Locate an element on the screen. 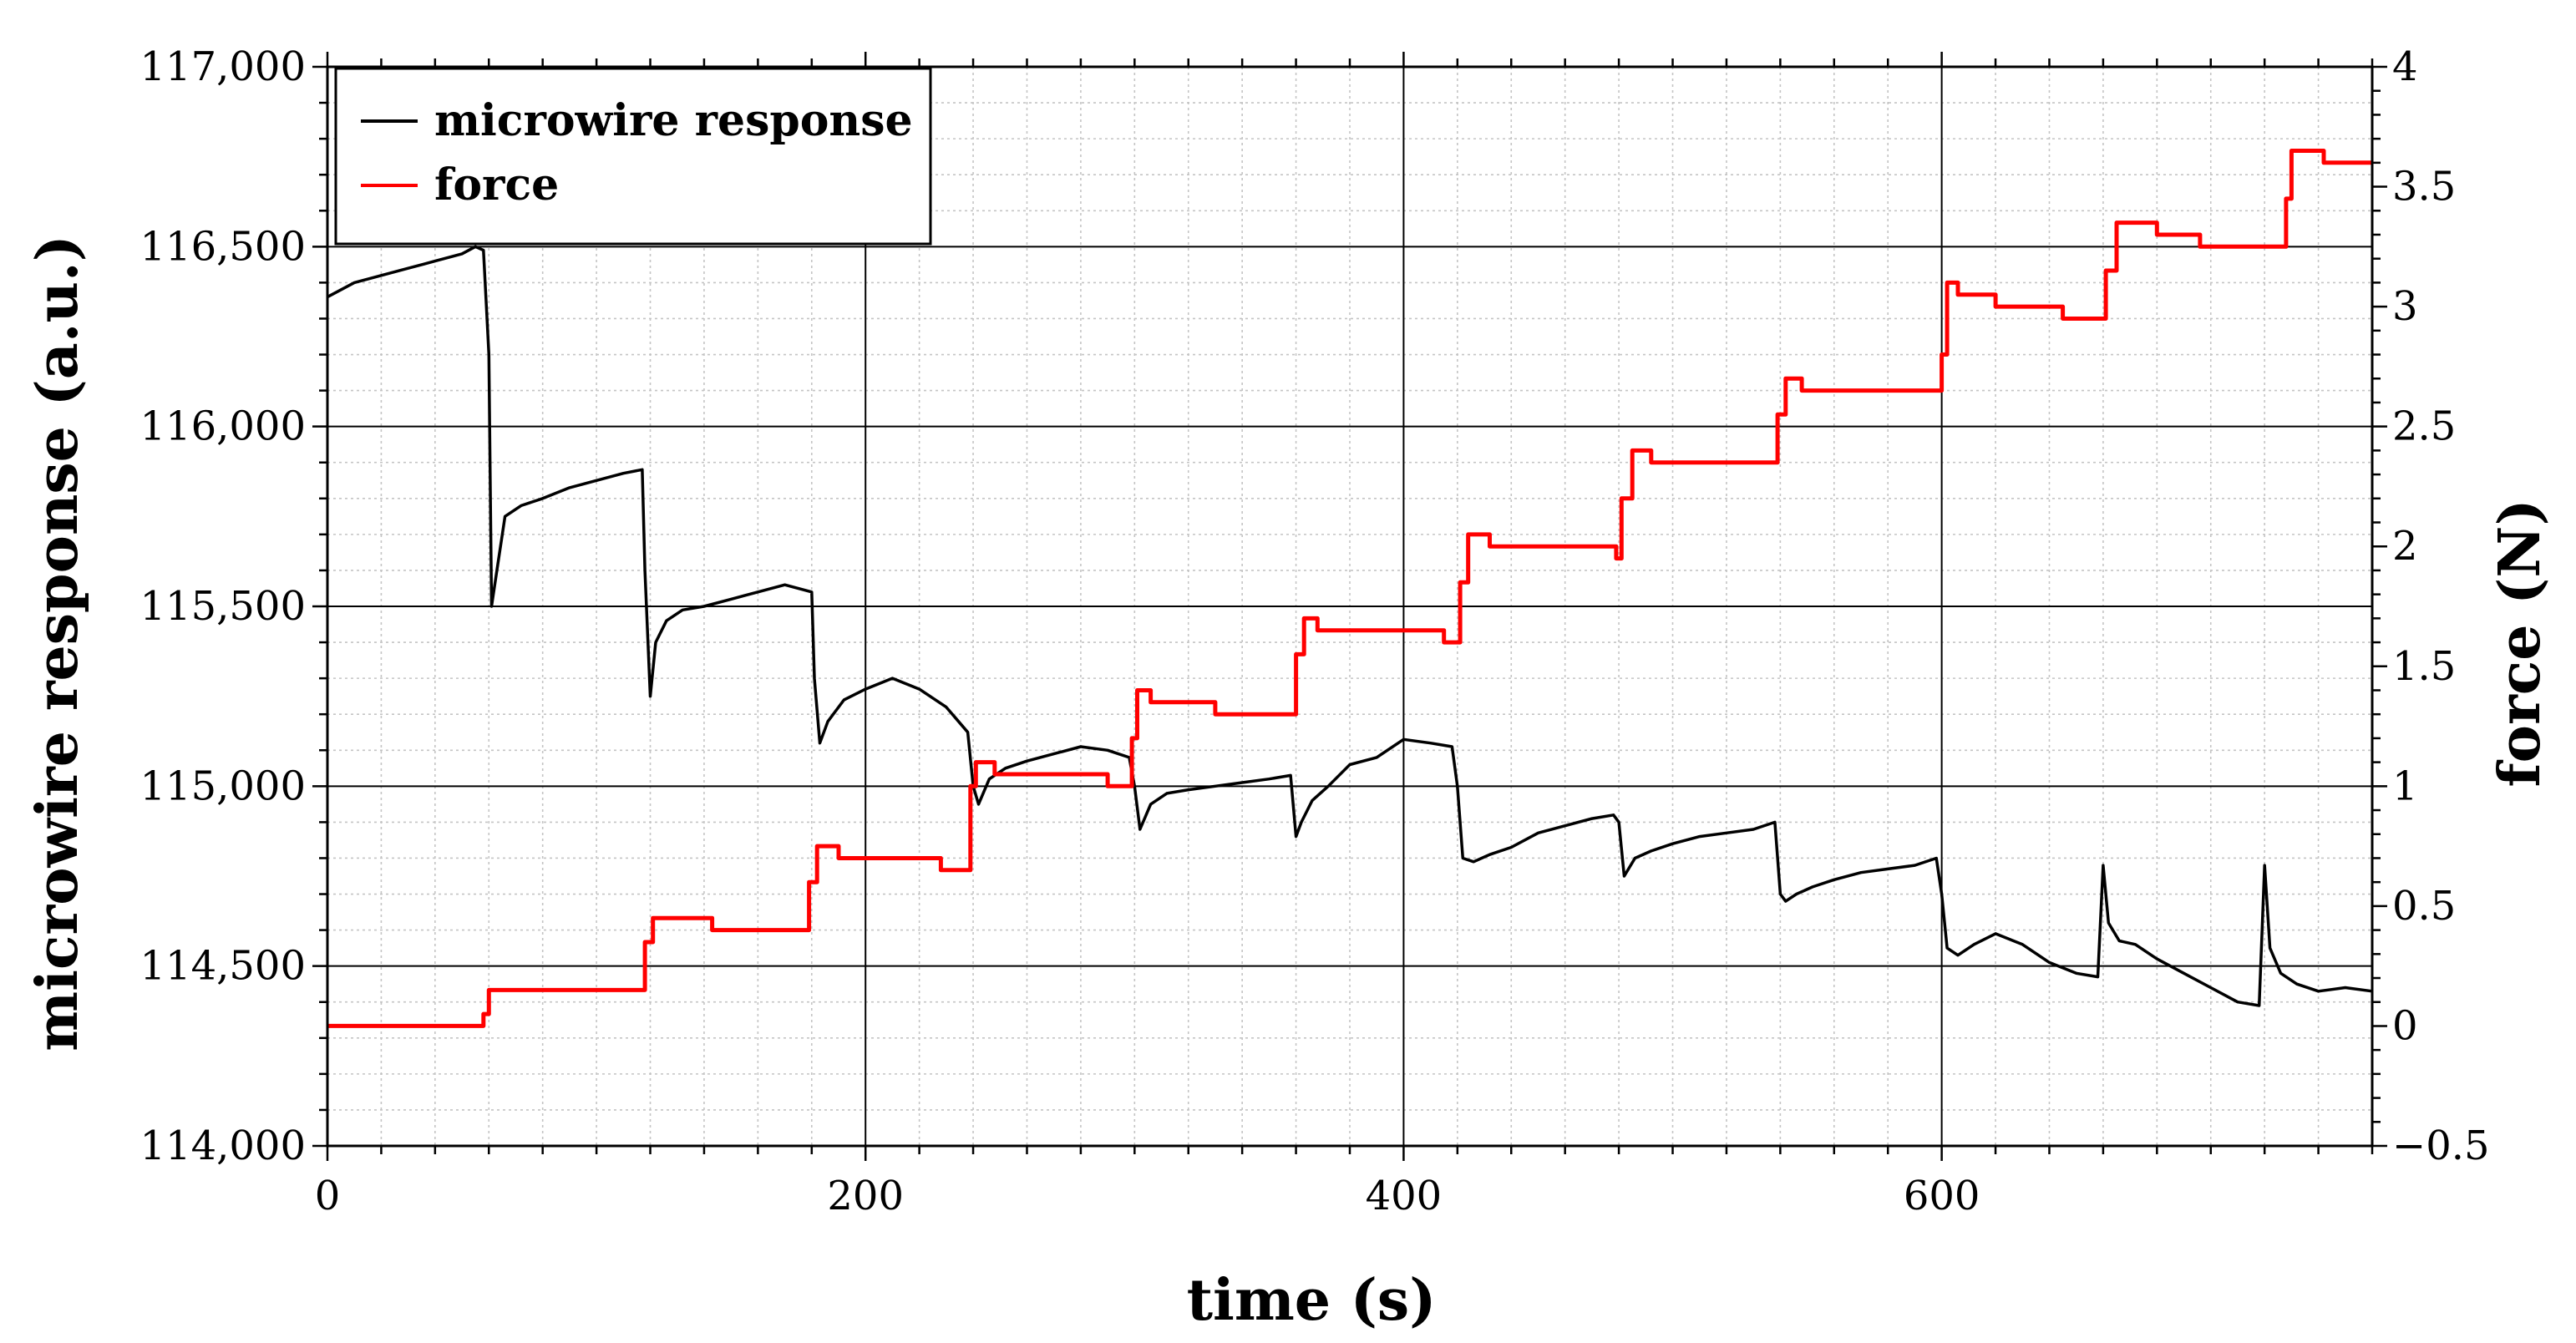 The image size is (2576, 1343). legend: microwire response force is located at coordinates (633, 156).